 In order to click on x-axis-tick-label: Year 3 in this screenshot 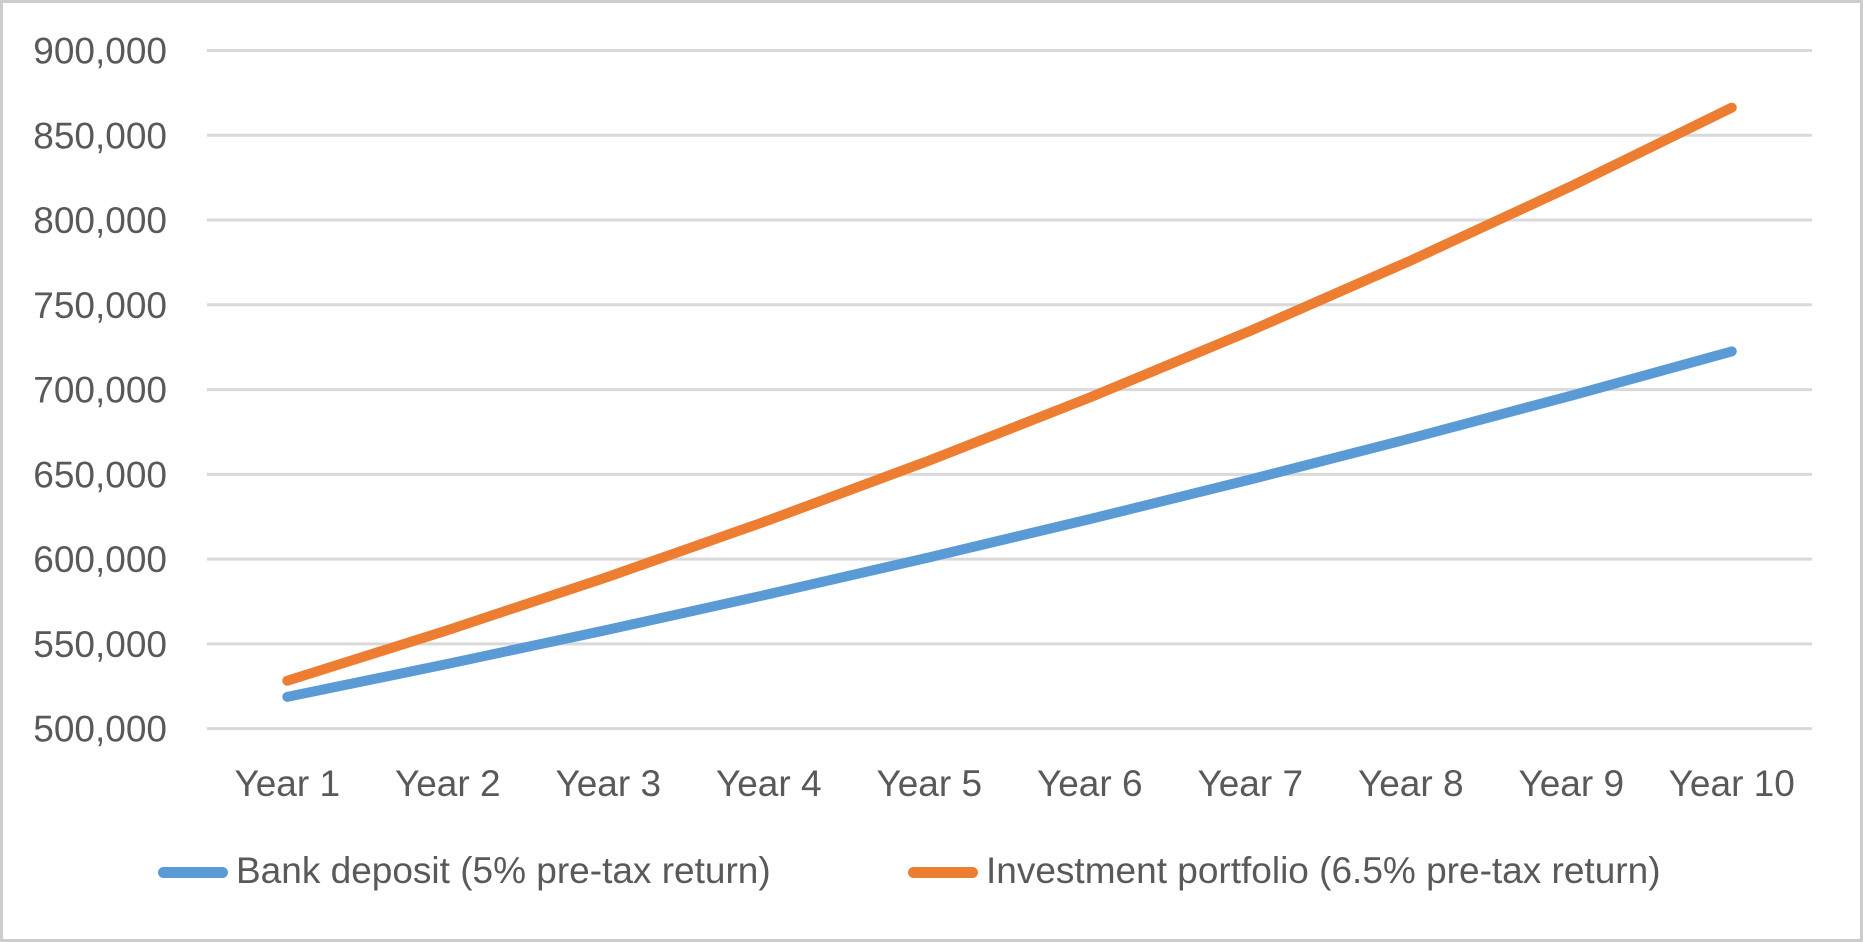, I will do `click(608, 783)`.